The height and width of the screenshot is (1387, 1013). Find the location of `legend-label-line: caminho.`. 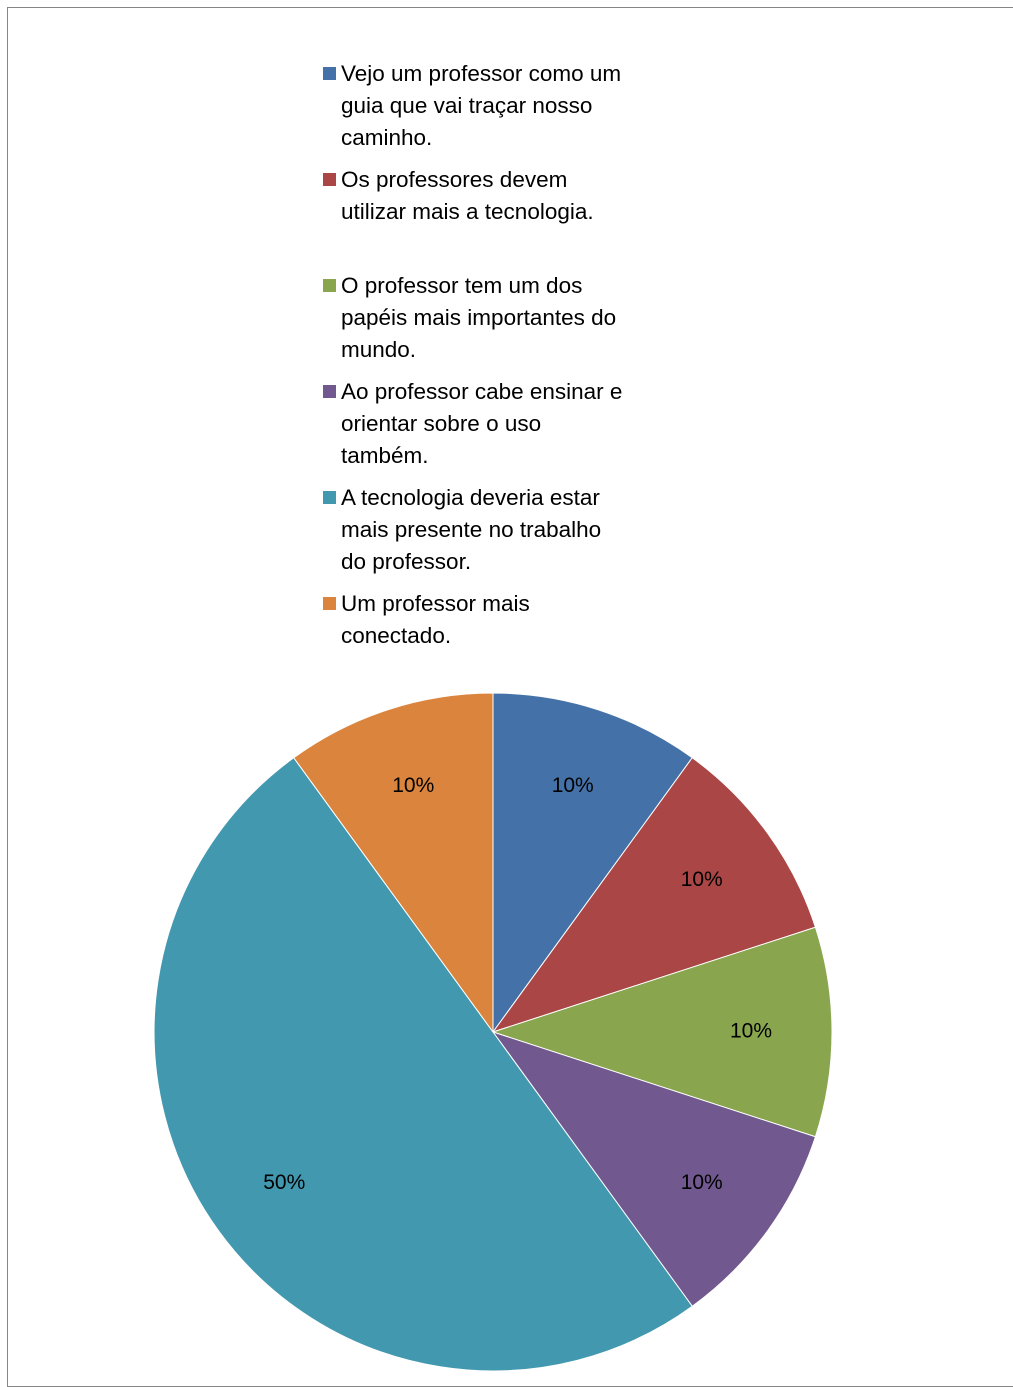

legend-label-line: caminho. is located at coordinates (387, 137).